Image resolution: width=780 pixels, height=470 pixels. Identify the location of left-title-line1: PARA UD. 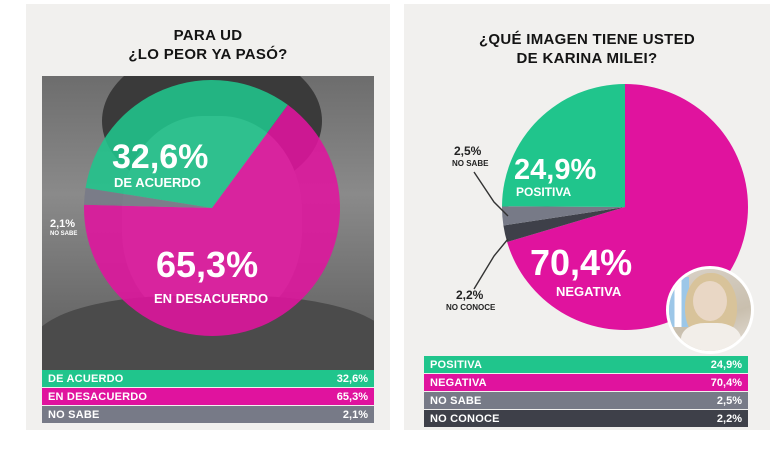
(208, 35).